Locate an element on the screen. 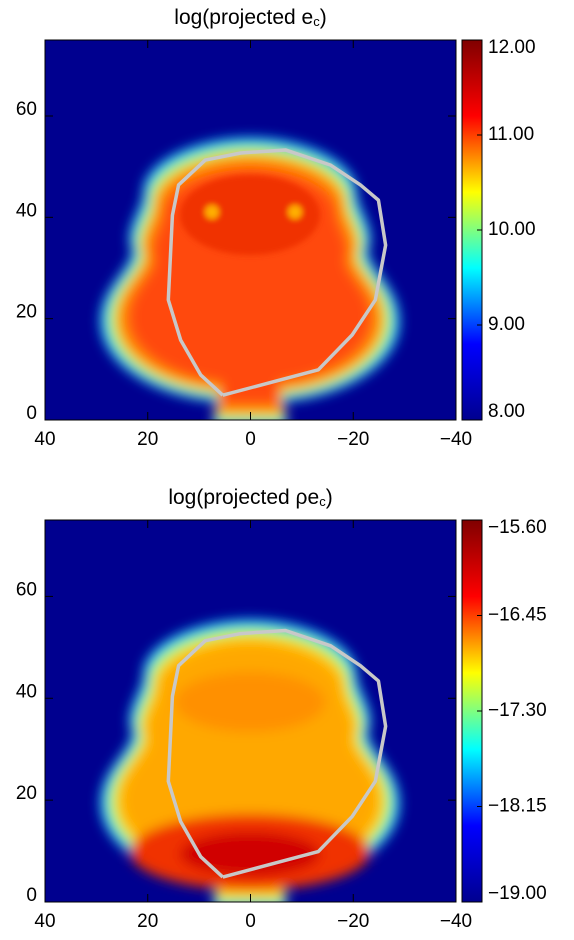 The height and width of the screenshot is (940, 574). chart-title: log(projected ec) is located at coordinates (250, 18).